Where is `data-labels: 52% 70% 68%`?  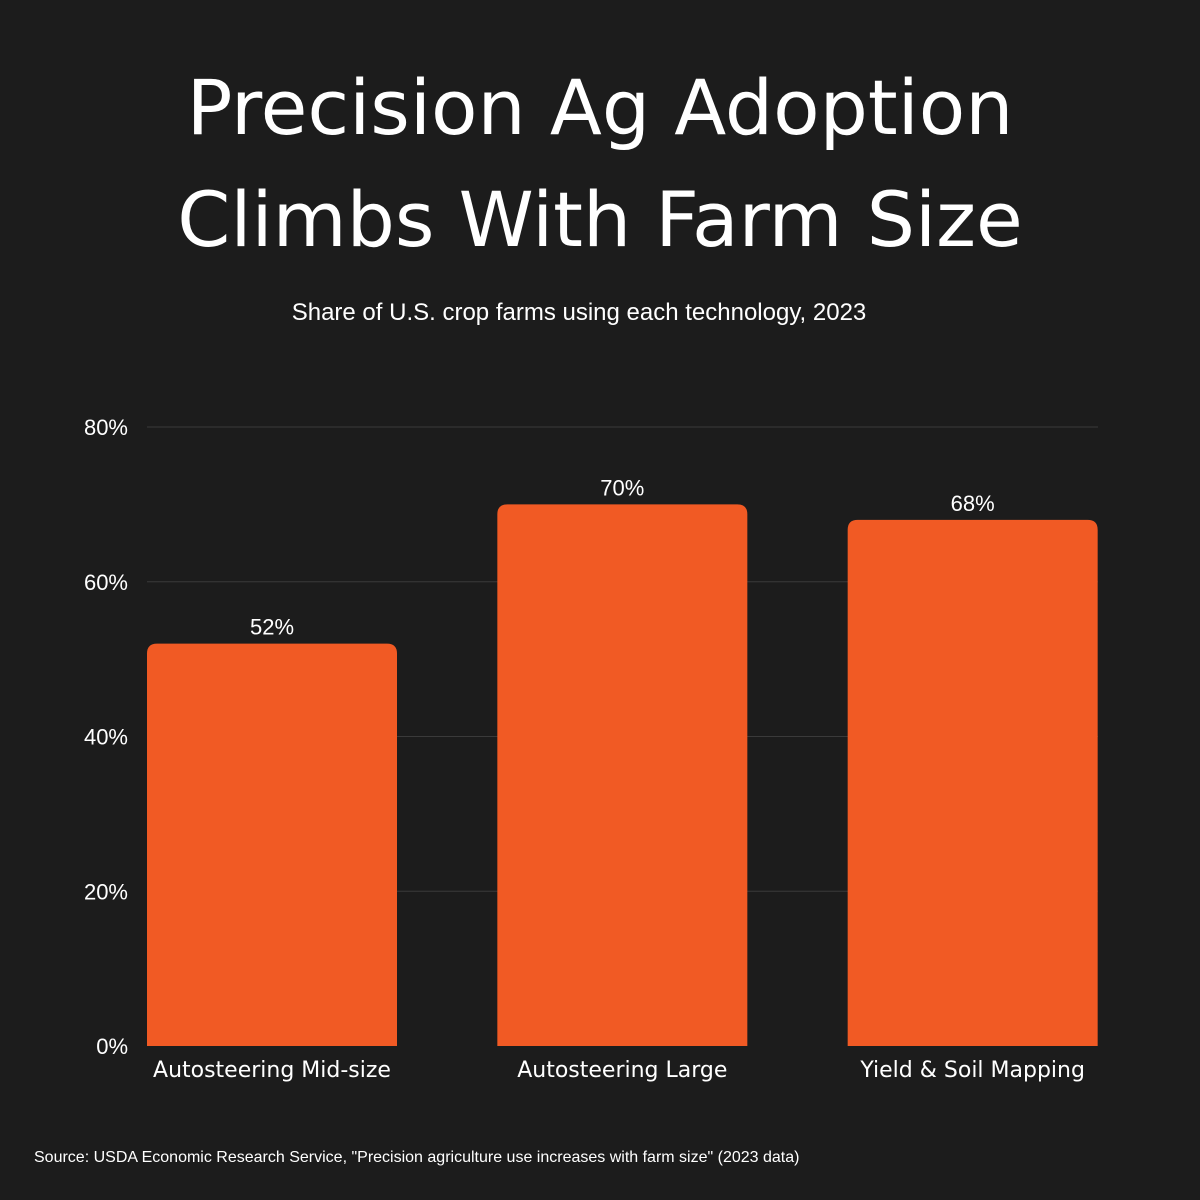
data-labels: 52% 70% 68% is located at coordinates (622, 557).